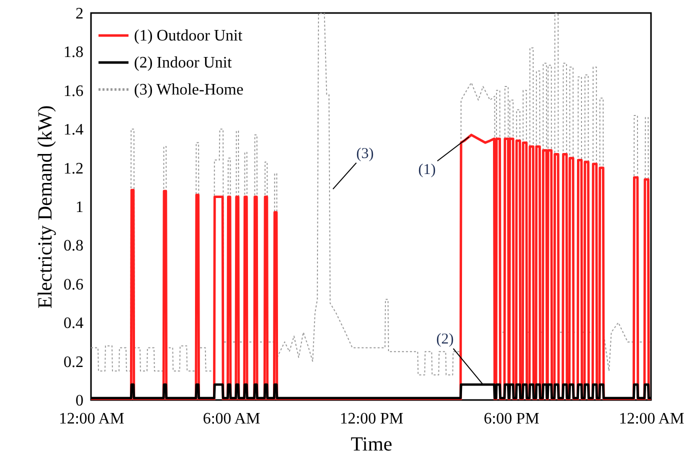  Describe the element at coordinates (45, 207) in the screenshot. I see `y-axis-title: Electricity Demand (kW)` at that location.